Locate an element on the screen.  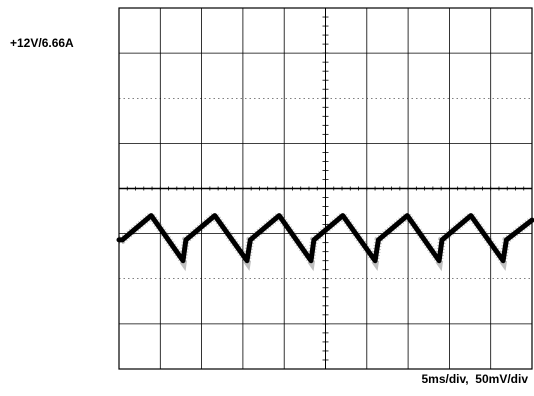
channel-label: +12V/6.66A is located at coordinates (42, 43).